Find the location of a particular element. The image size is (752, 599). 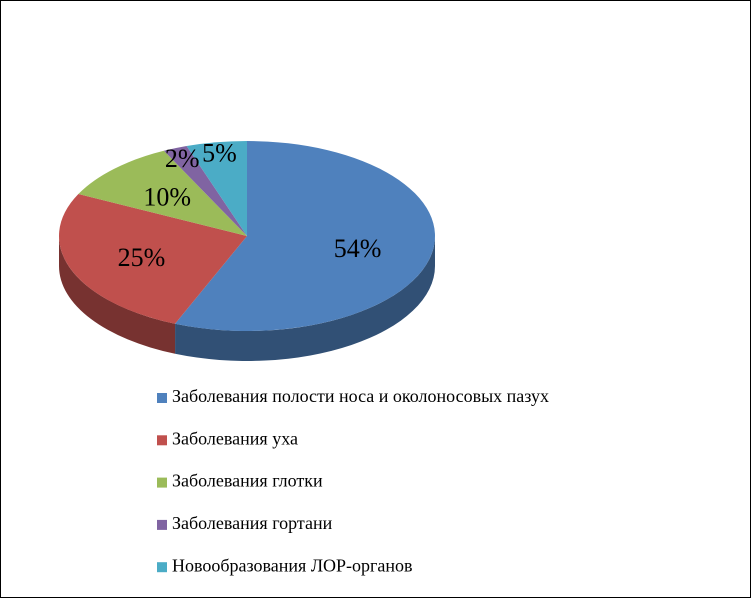

legend-label: Новообразования ЛОР-органов is located at coordinates (292, 565).